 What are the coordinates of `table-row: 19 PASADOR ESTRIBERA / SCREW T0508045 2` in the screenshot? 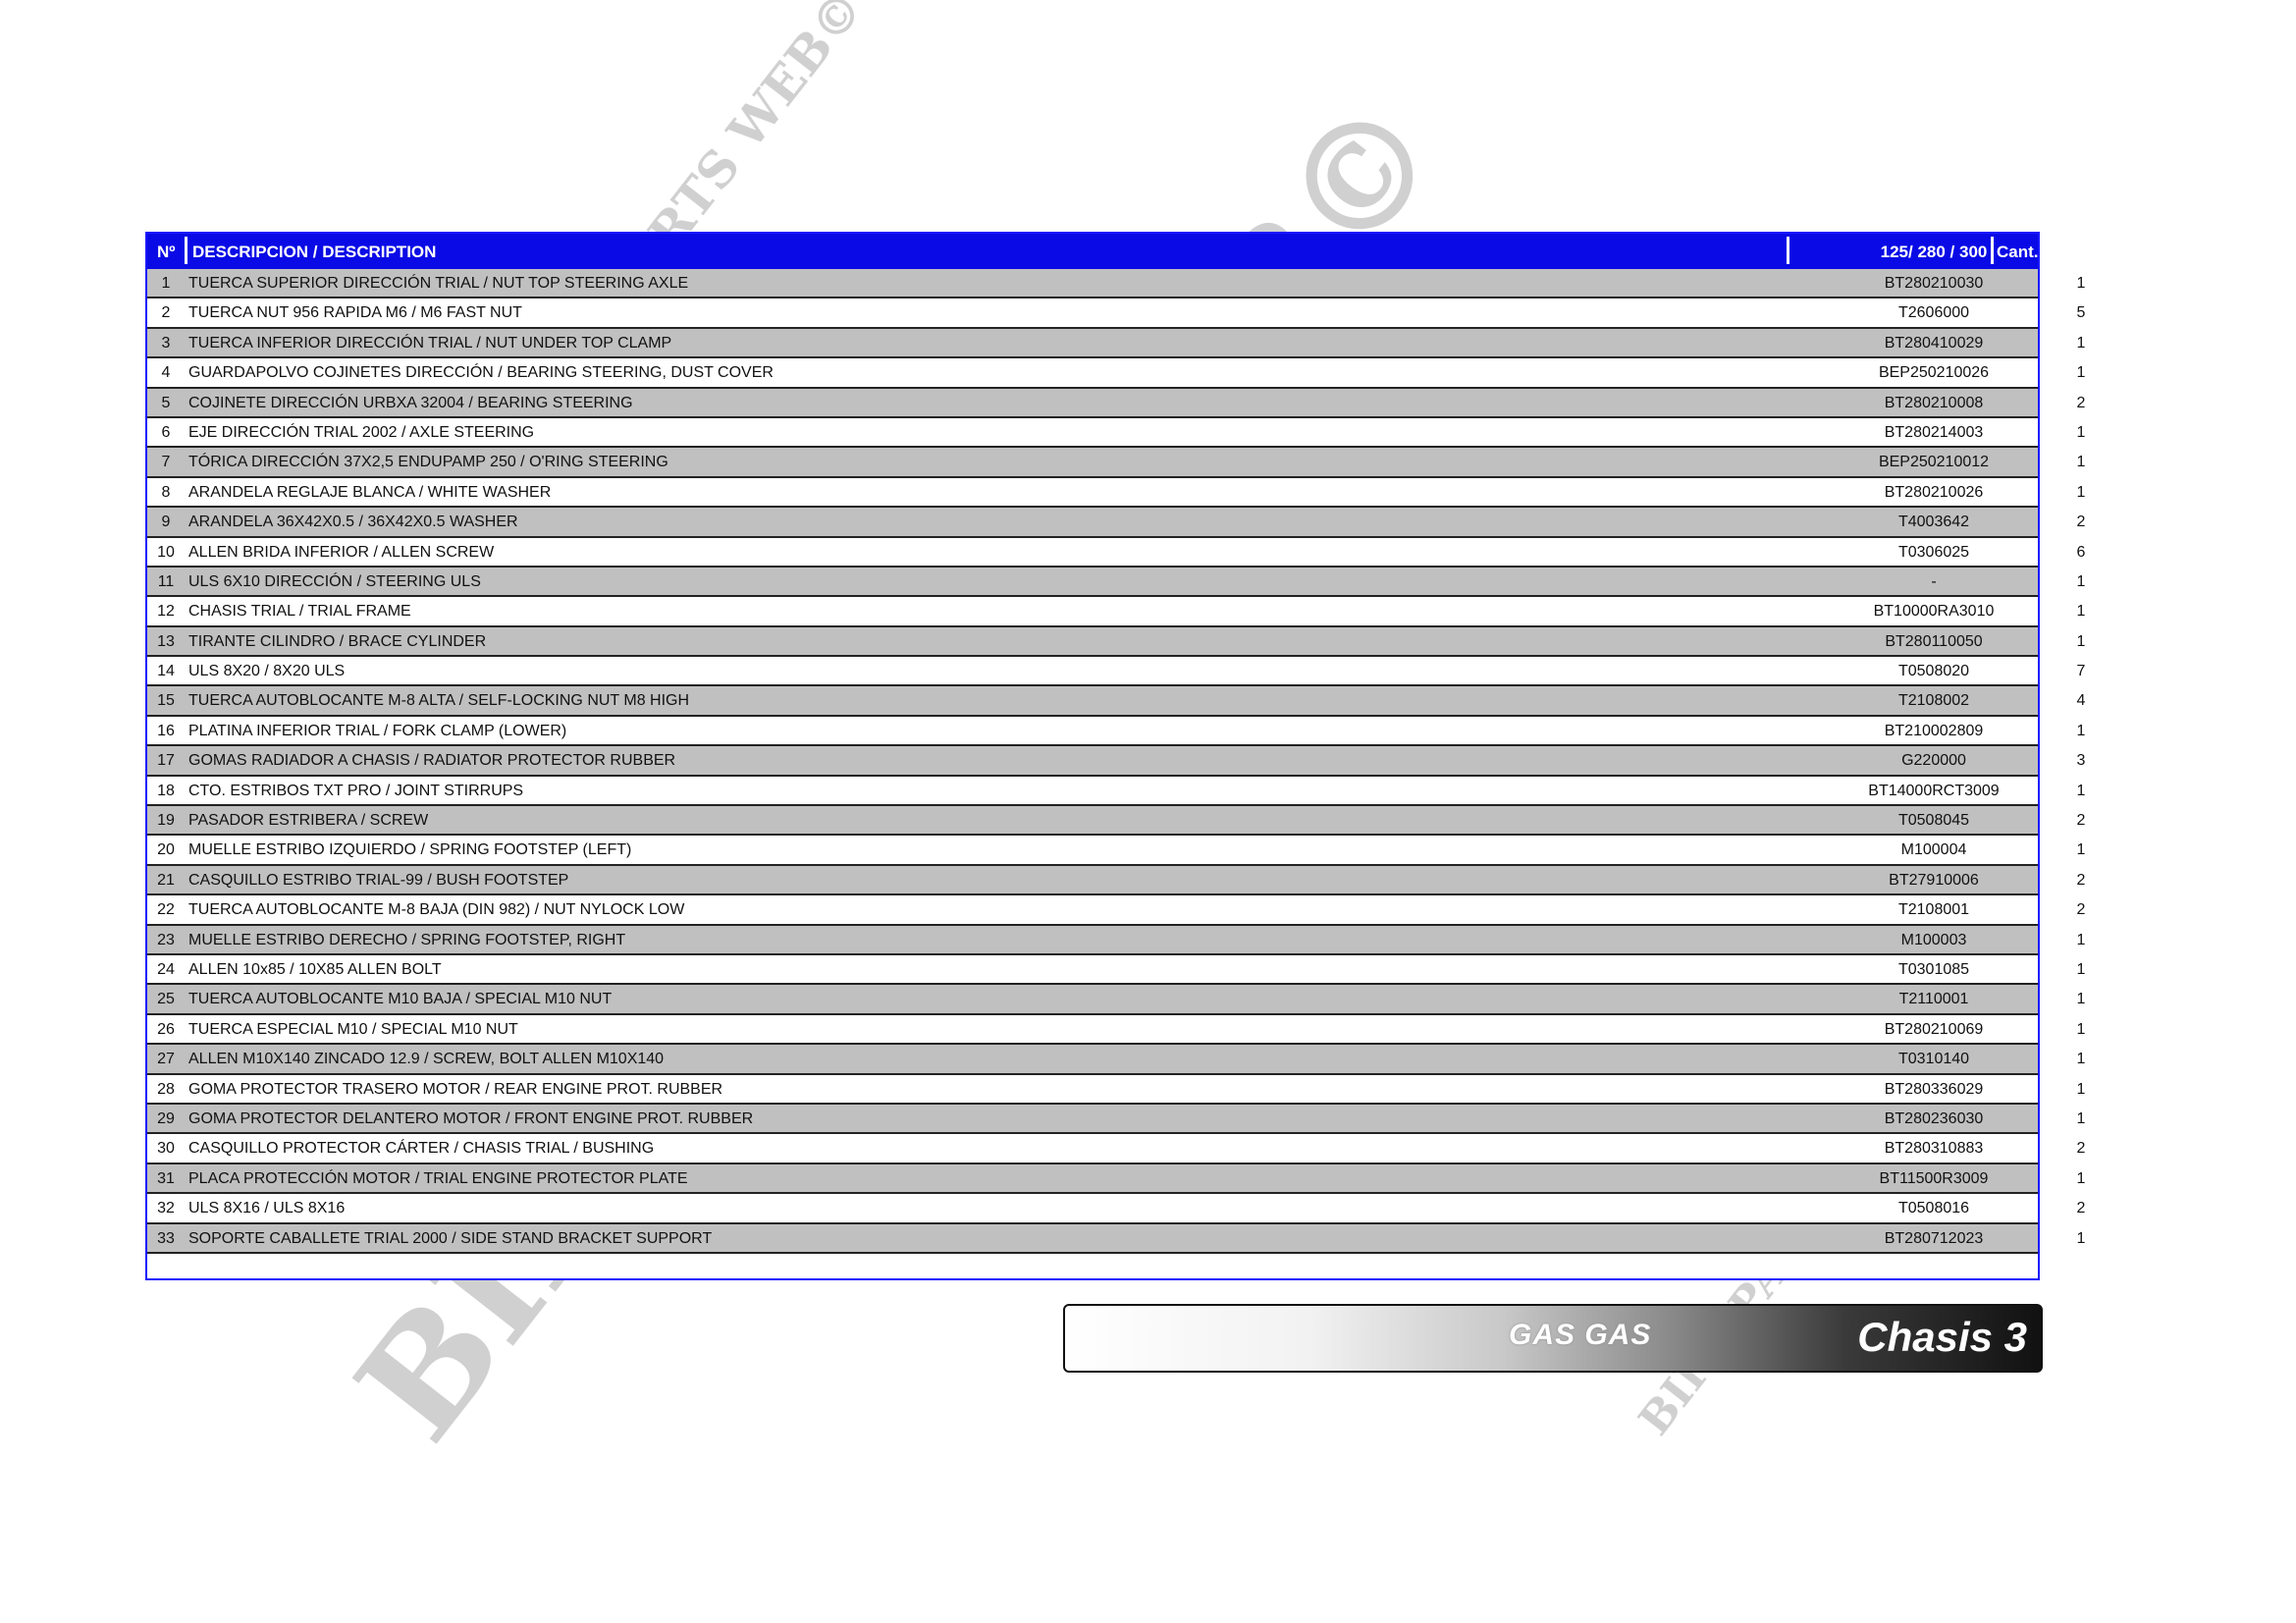 It's located at (1116, 821).